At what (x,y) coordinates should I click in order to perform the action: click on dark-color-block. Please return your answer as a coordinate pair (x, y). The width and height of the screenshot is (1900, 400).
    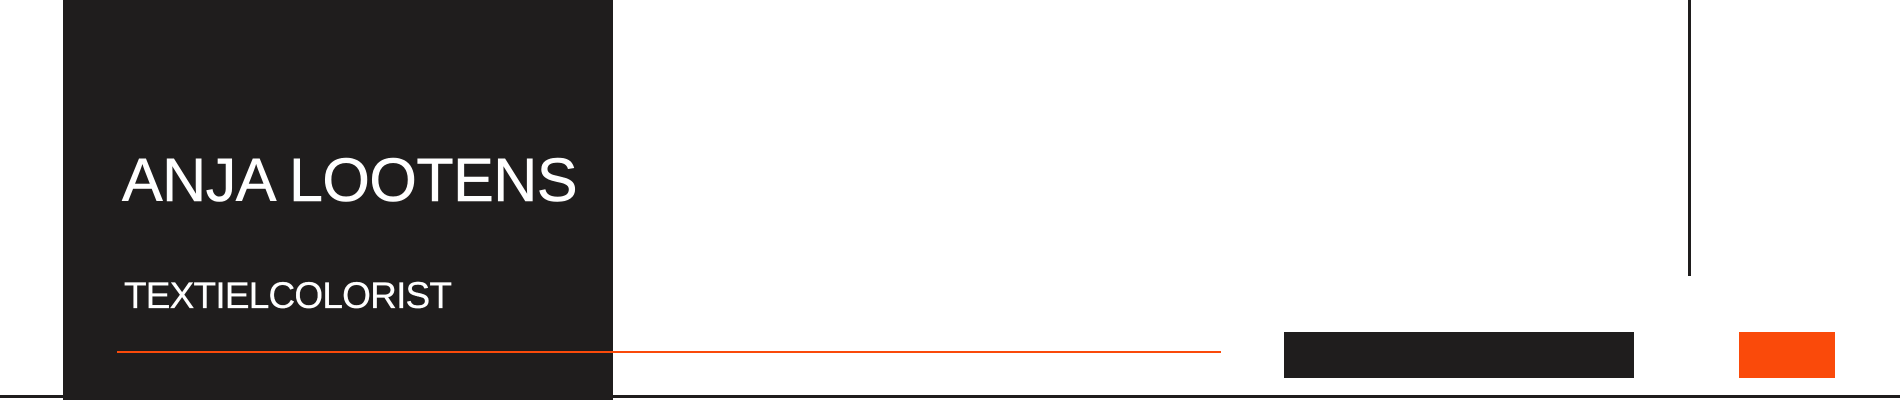
    Looking at the image, I should click on (1459, 355).